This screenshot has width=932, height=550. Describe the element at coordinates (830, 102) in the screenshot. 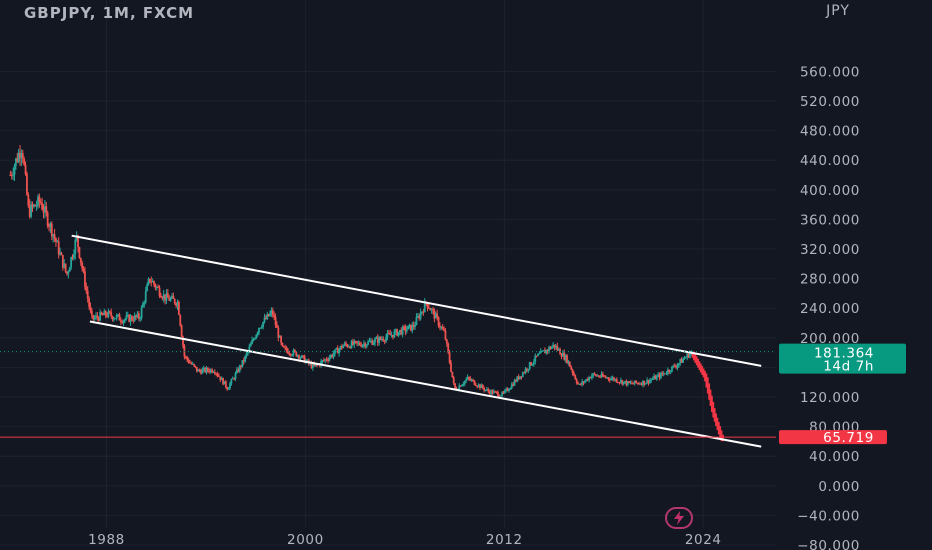

I see `y-tick-label: 520.000` at that location.